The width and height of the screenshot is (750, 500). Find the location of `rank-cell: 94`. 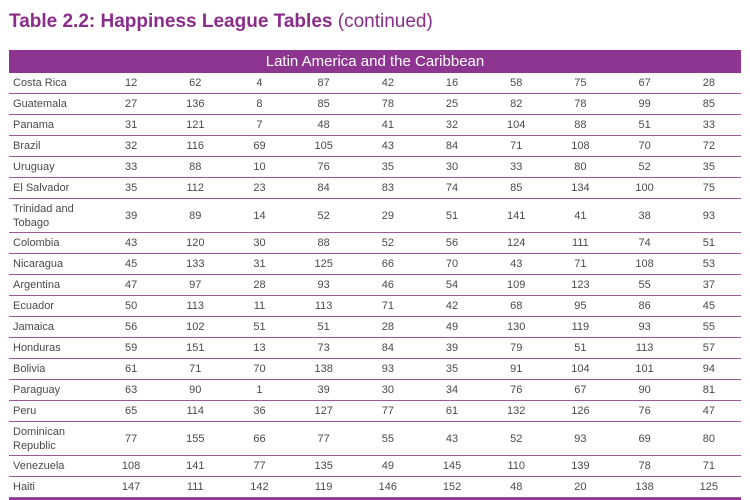

rank-cell: 94 is located at coordinates (708, 369).